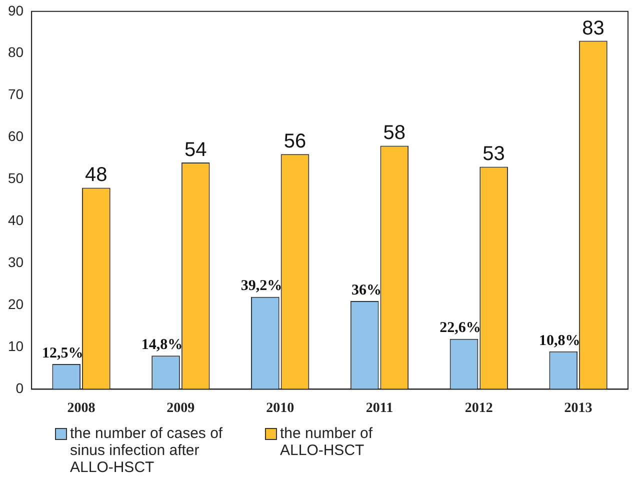  I want to click on x-tick-label: 2009, so click(180, 408).